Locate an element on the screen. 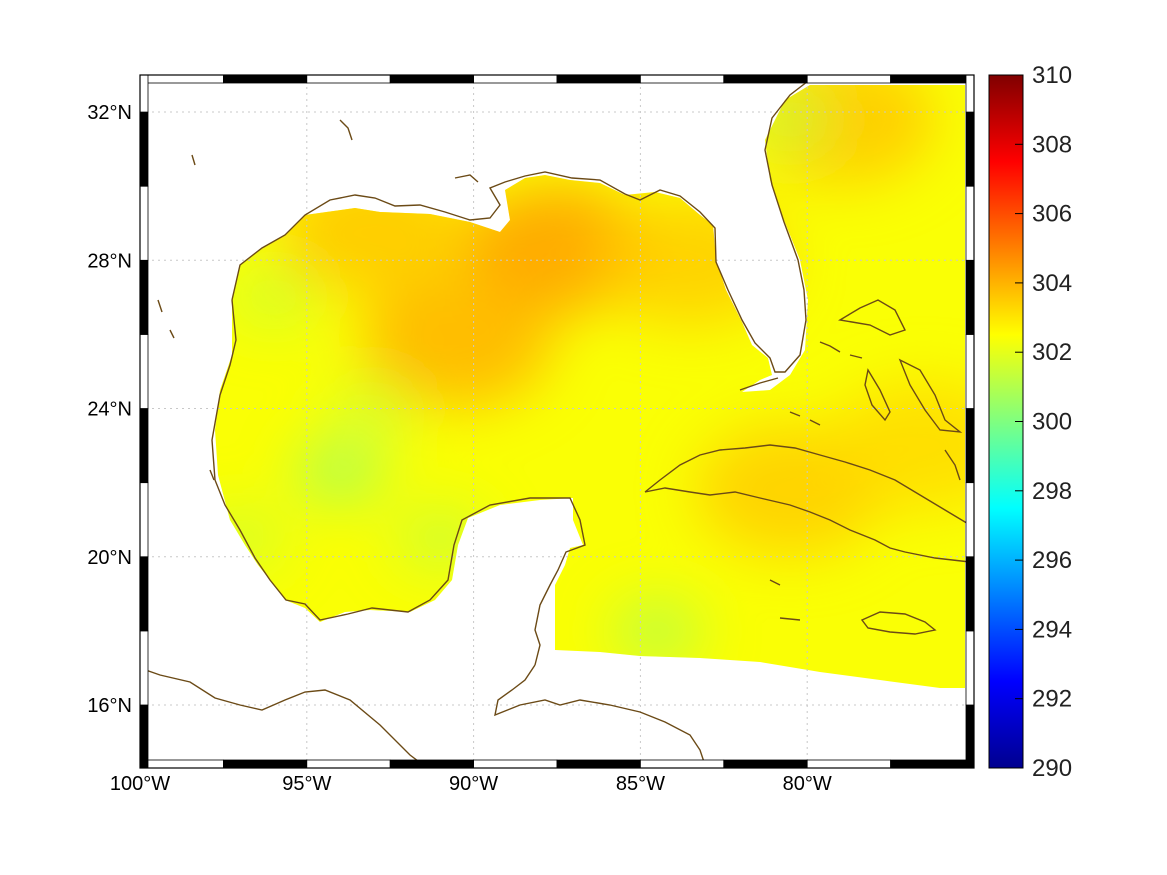  latitude-label: 20°N is located at coordinates (109, 558).